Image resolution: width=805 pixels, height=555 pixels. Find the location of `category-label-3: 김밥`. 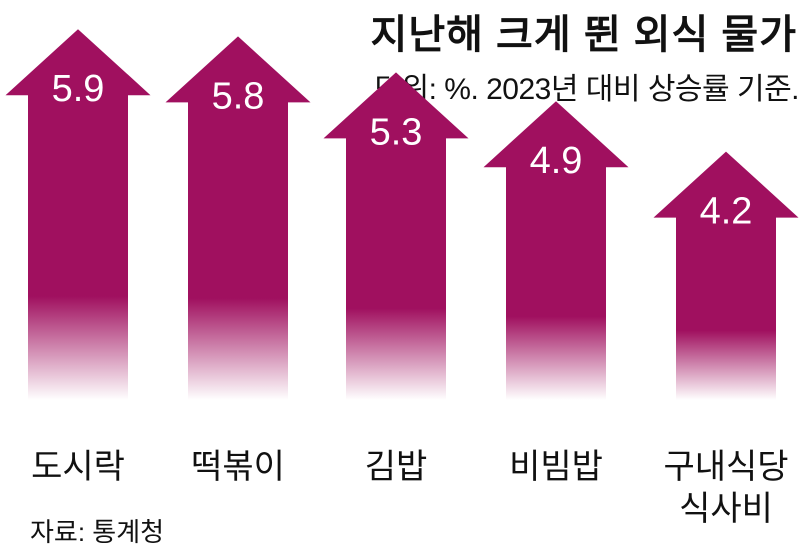

category-label-3: 김밥 is located at coordinates (396, 467).